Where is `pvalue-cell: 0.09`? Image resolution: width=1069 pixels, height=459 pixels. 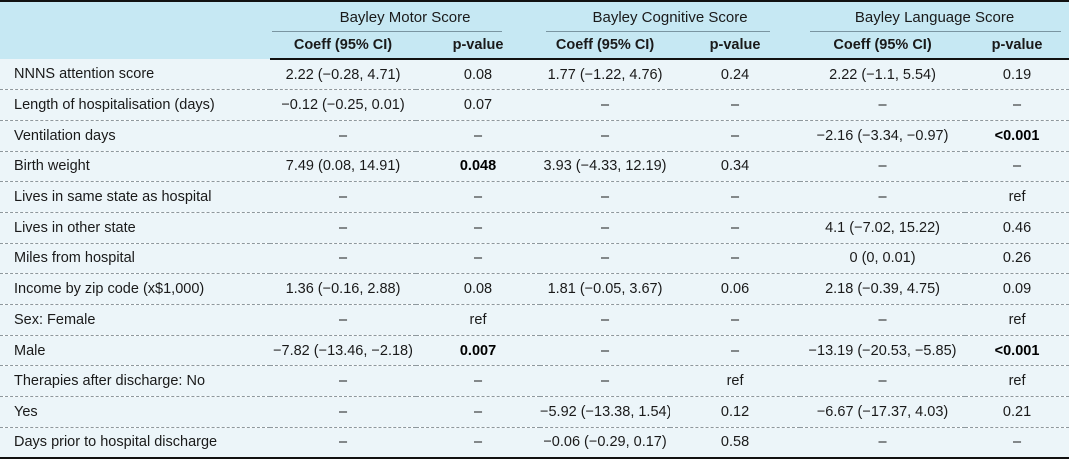 pvalue-cell: 0.09 is located at coordinates (1017, 289).